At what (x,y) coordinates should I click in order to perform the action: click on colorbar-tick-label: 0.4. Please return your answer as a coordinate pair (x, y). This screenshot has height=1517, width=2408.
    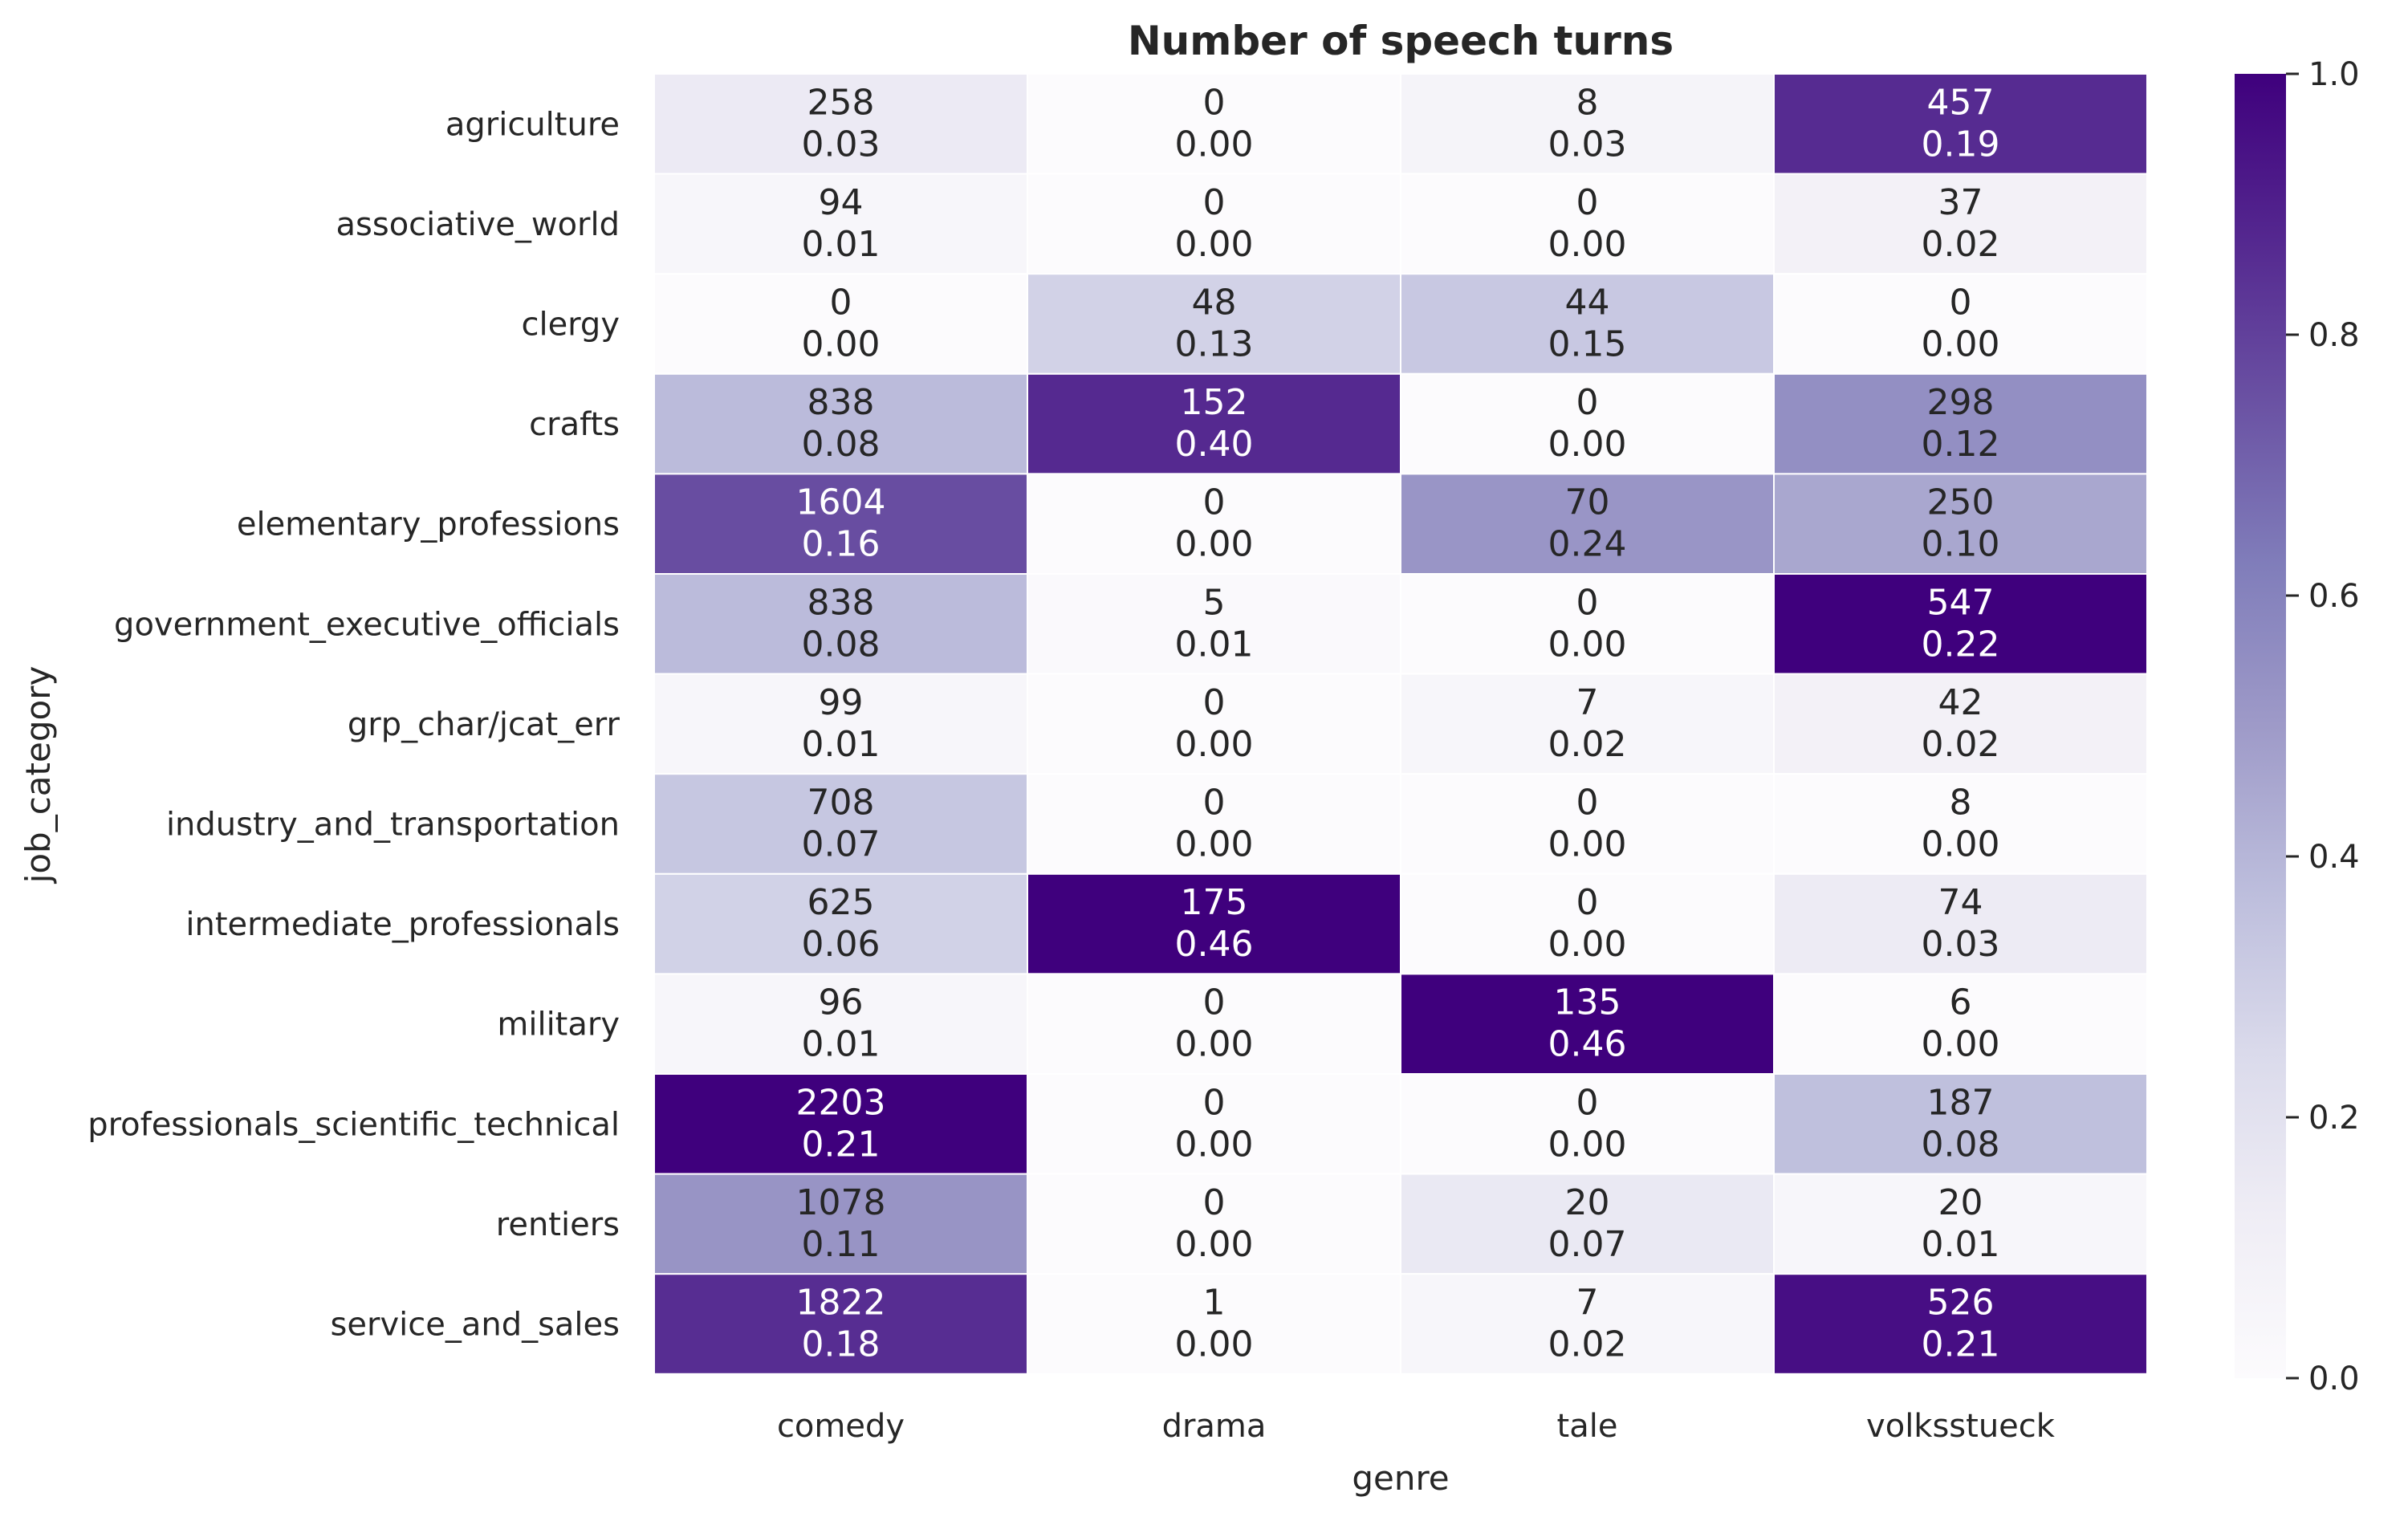
    Looking at the image, I should click on (2334, 857).